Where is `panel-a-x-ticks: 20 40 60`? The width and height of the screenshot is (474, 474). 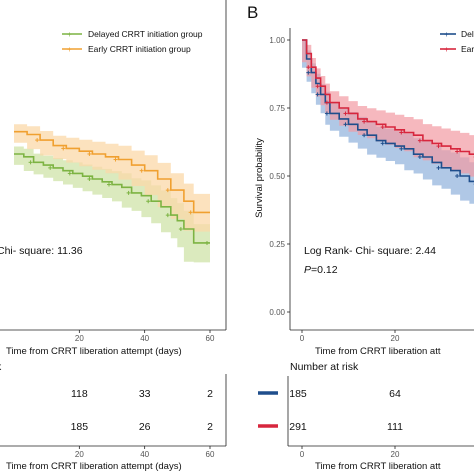
panel-a-x-ticks: 20 40 60 is located at coordinates (145, 336).